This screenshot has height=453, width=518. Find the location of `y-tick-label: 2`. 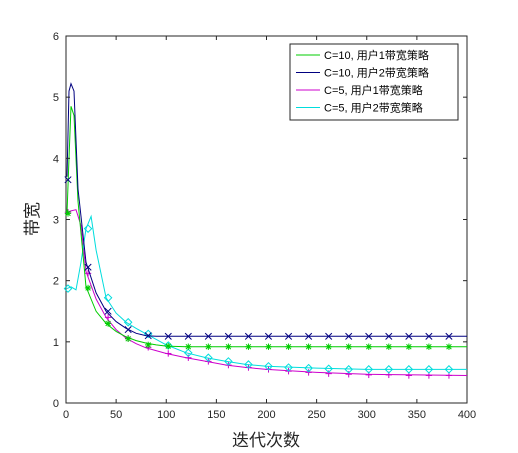

y-tick-label: 2 is located at coordinates (56, 282).